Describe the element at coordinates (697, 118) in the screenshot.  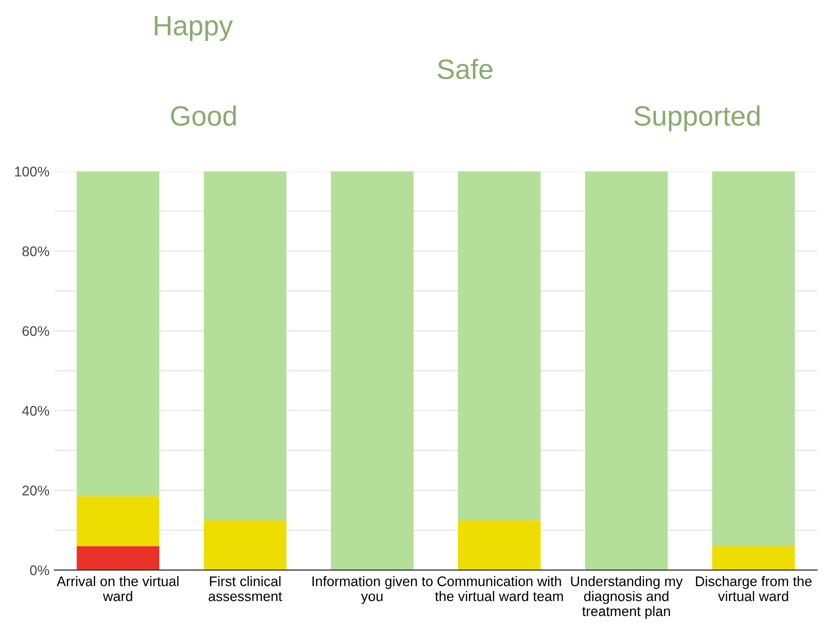
I see `text: Supported` at that location.